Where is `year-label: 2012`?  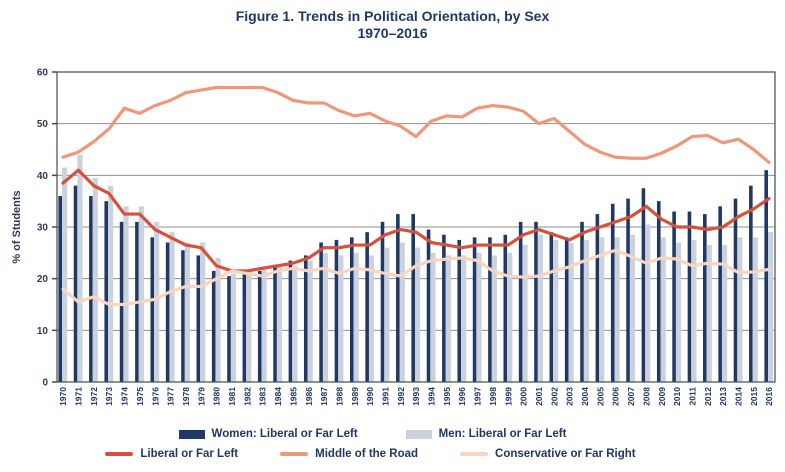
year-label: 2012 is located at coordinates (708, 396).